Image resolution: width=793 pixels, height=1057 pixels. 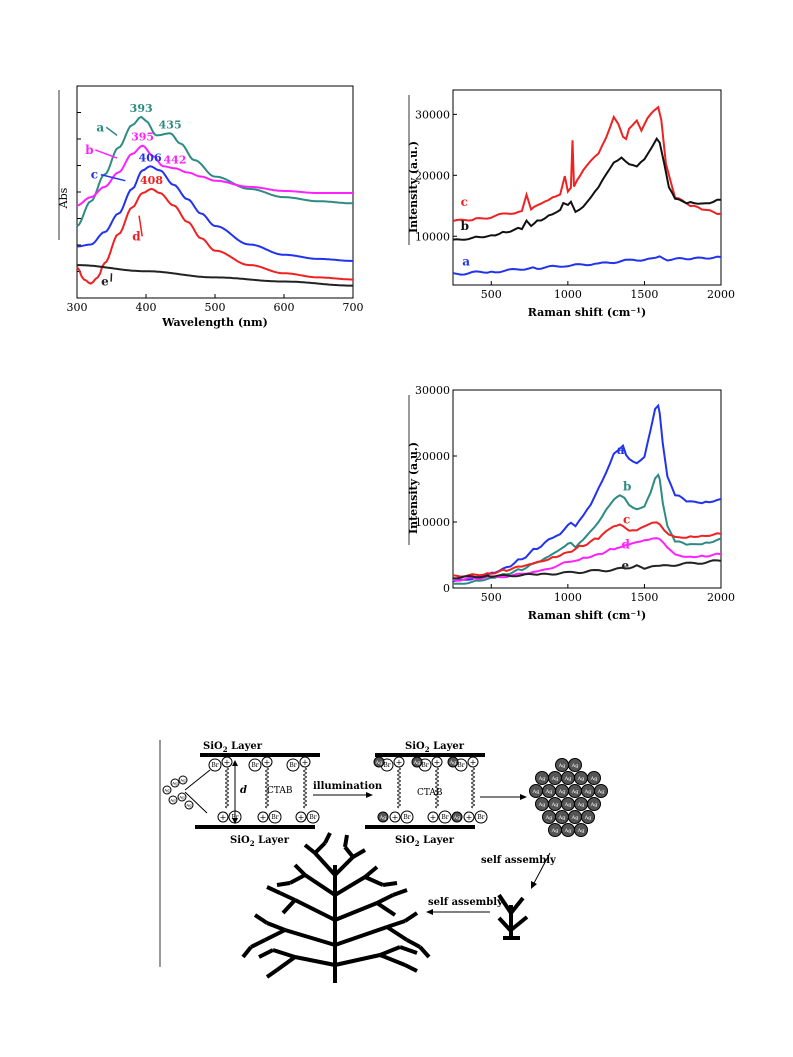 I want to click on series-line-c, so click(x=587, y=163).